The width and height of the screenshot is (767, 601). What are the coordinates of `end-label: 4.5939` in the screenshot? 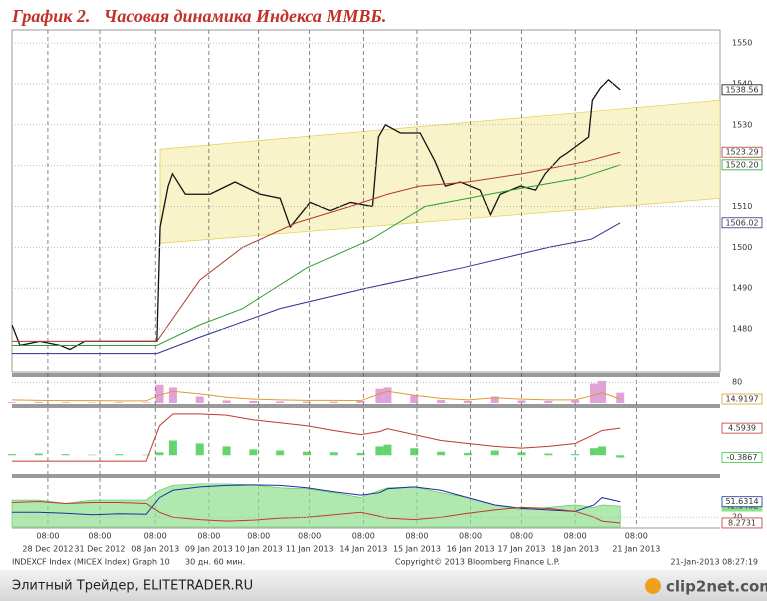 It's located at (742, 428).